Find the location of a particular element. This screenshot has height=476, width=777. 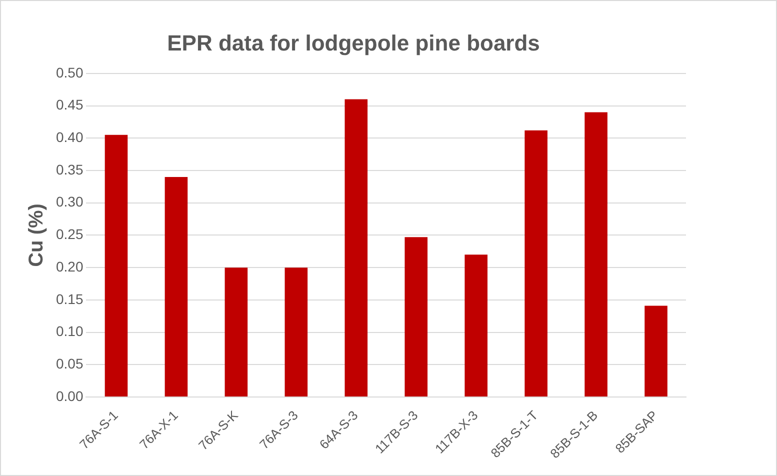

y-tick-label: 0.00 is located at coordinates (70, 396).